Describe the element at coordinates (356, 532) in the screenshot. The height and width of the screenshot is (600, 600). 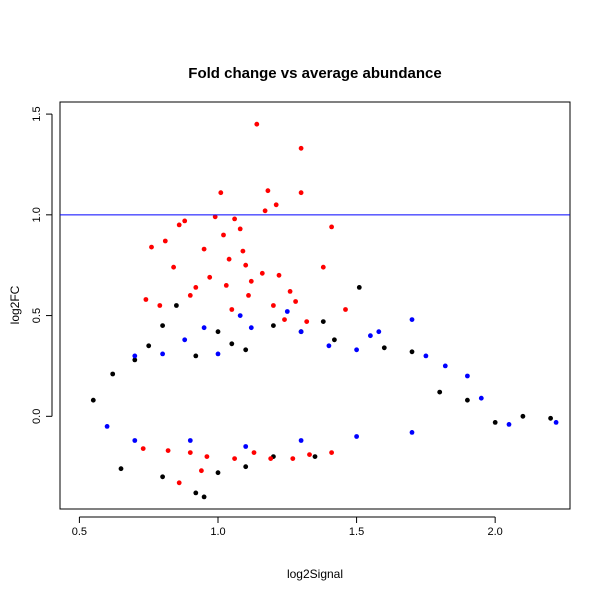
I see `x-tick-label: 1.5` at that location.